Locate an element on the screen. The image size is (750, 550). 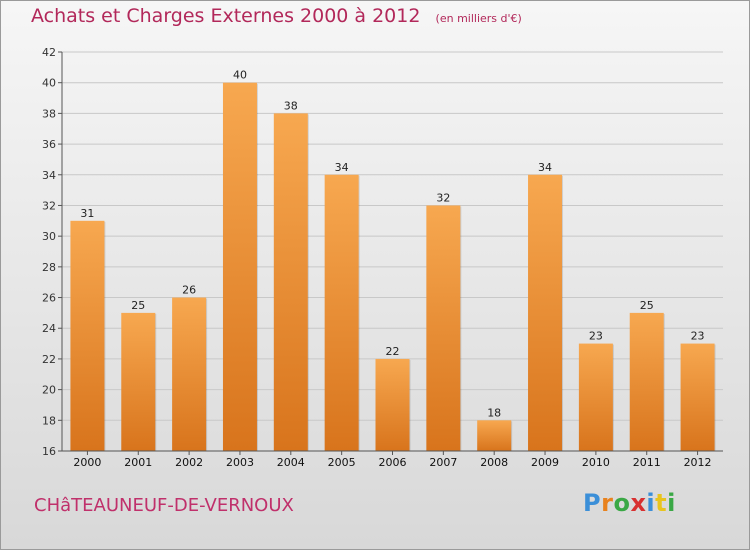
y-tick-label: 22 is located at coordinates (49, 359).